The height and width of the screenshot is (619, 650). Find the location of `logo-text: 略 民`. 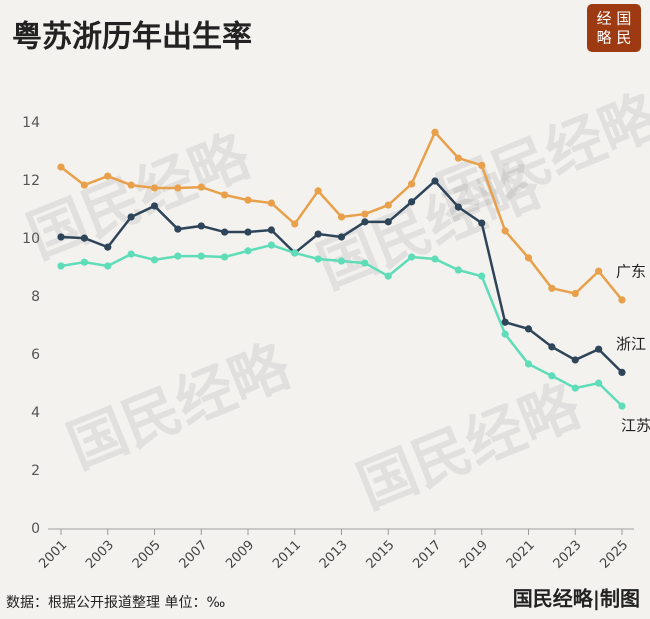

logo-text: 略 民 is located at coordinates (614, 38).